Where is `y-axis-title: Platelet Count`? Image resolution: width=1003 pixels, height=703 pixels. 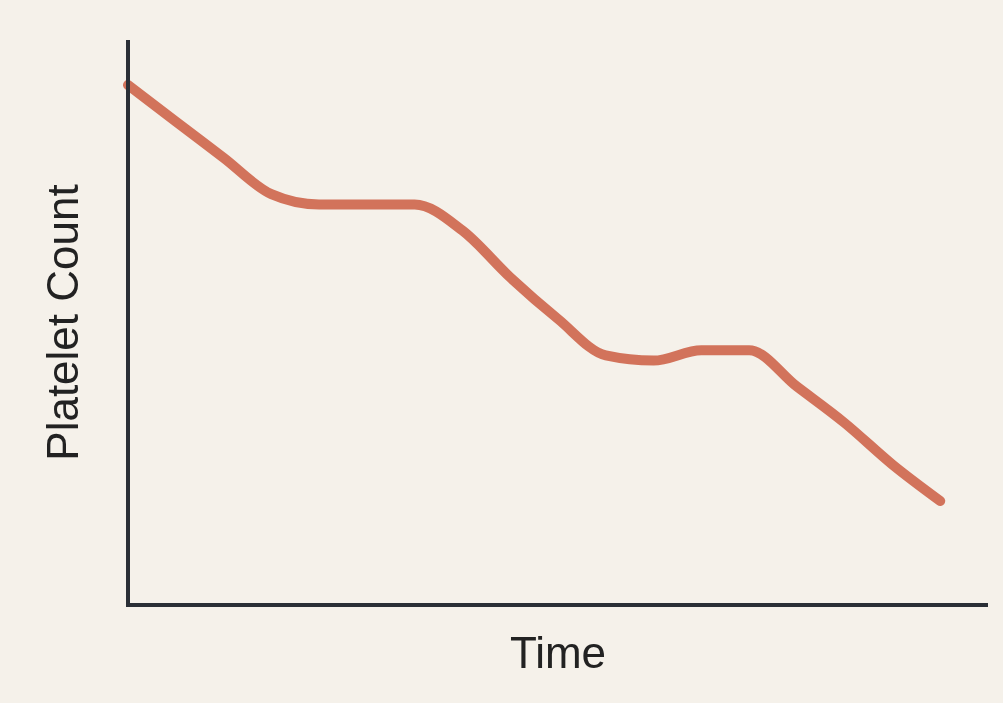 y-axis-title: Platelet Count is located at coordinates (62, 322).